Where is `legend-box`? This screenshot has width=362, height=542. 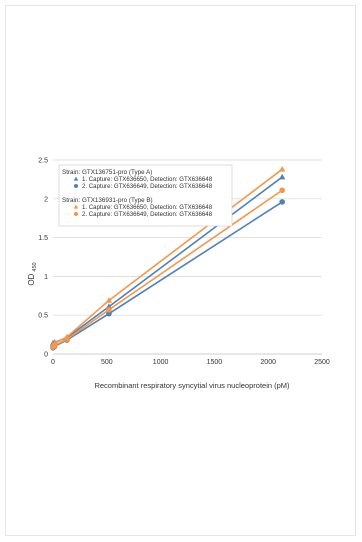 legend-box is located at coordinates (145, 195).